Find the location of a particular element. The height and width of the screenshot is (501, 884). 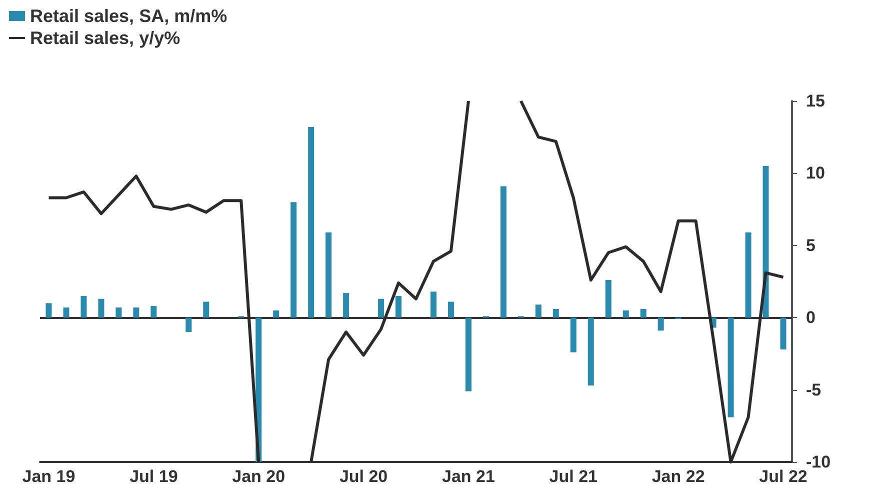

x-tick-label: Jan 21 is located at coordinates (468, 476).